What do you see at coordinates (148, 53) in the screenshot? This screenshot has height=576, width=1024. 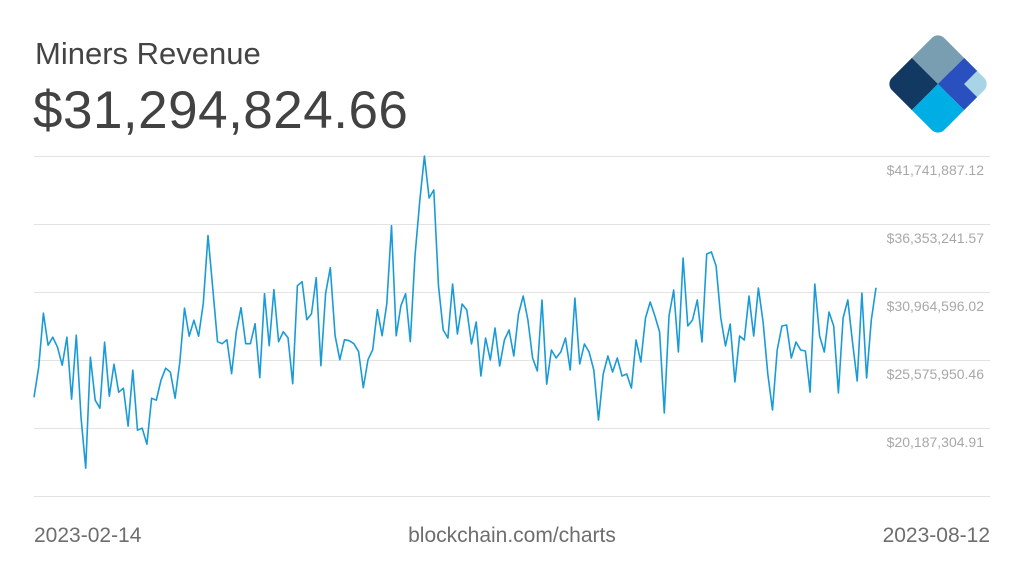 I see `chart-title: Miners Revenue` at bounding box center [148, 53].